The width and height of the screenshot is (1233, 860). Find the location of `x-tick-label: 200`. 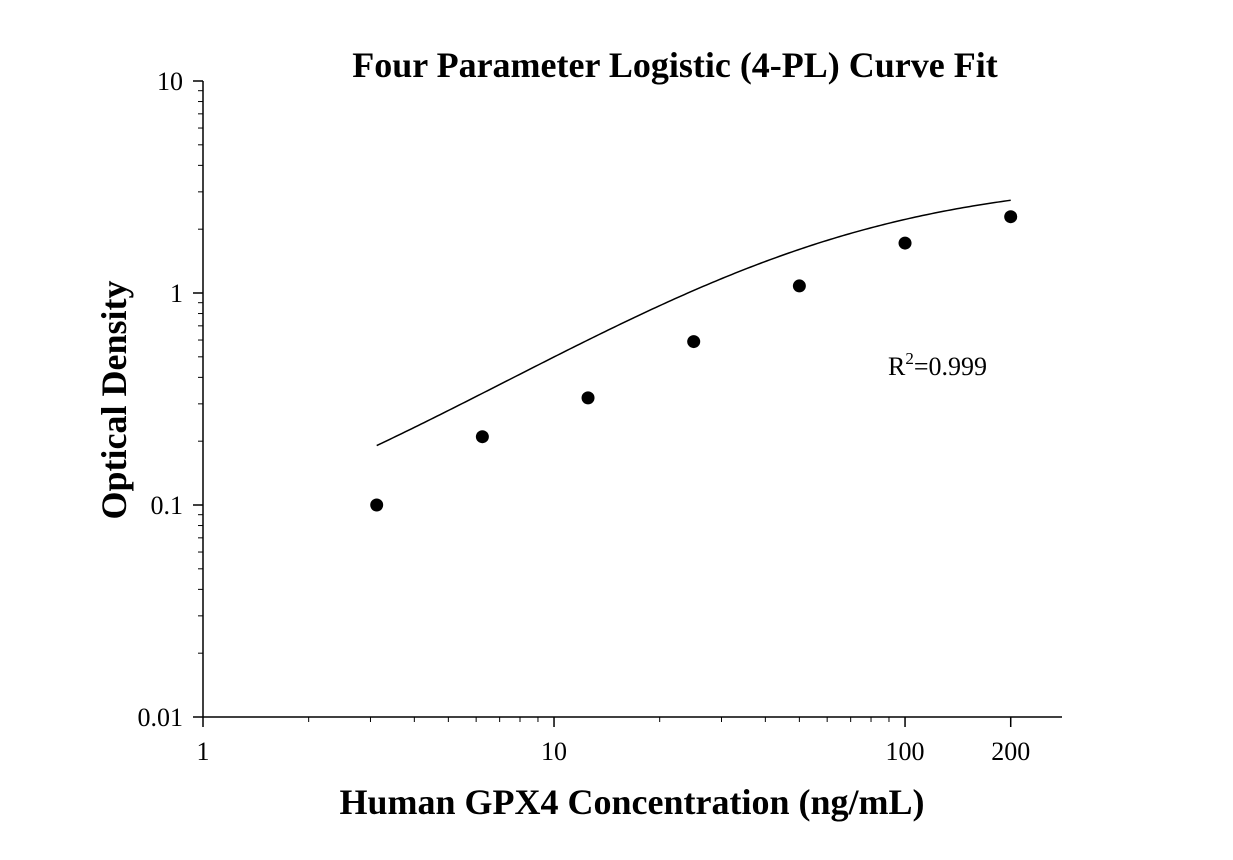

x-tick-label: 200 is located at coordinates (1010, 751).